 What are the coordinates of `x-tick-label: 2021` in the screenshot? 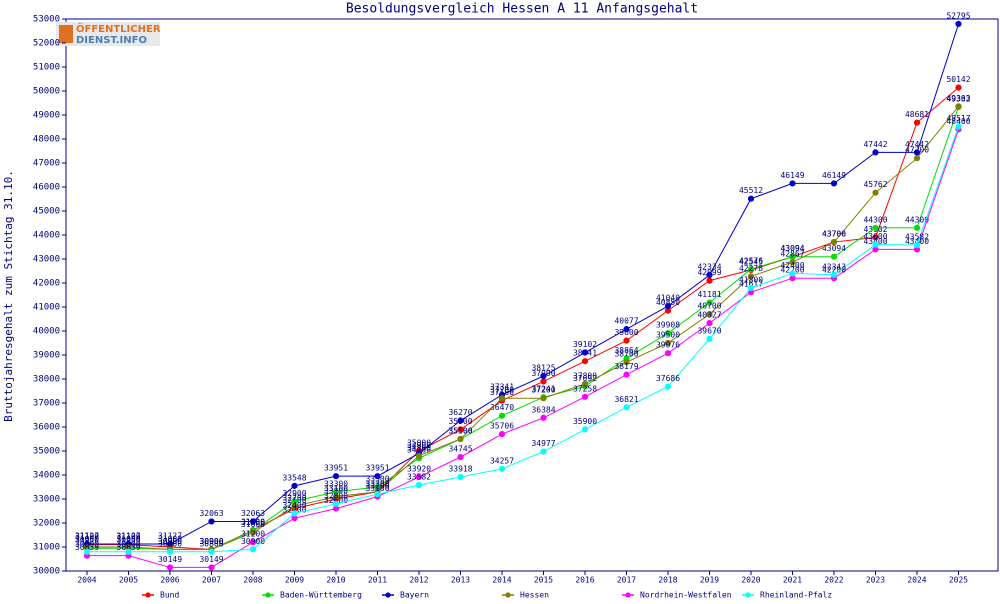 It's located at (792, 580).